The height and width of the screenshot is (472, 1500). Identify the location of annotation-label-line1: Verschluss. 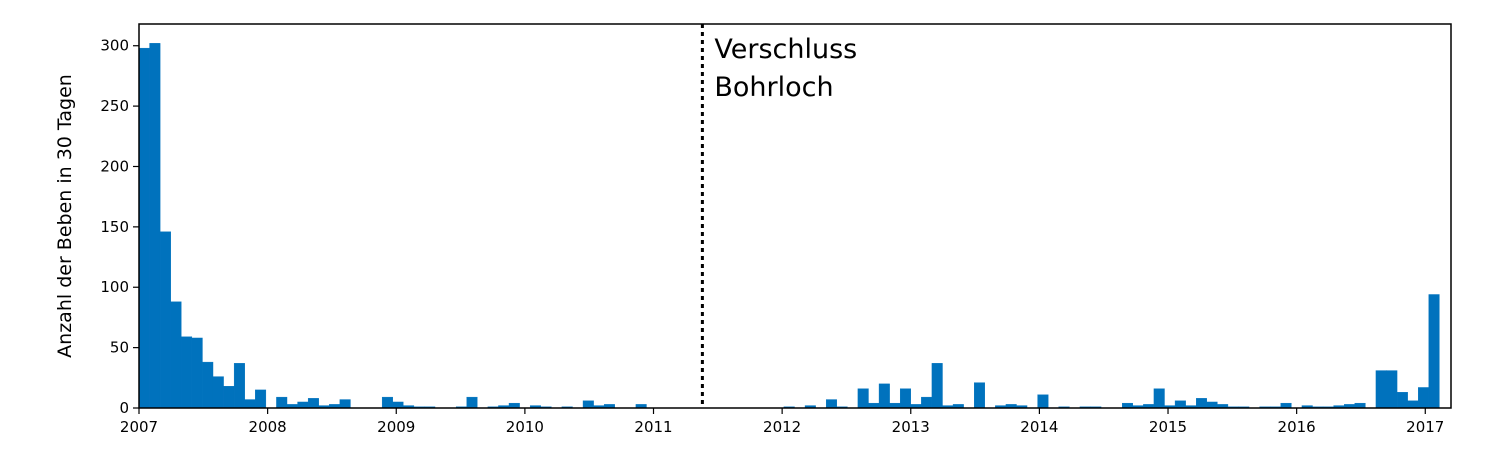
(785, 49).